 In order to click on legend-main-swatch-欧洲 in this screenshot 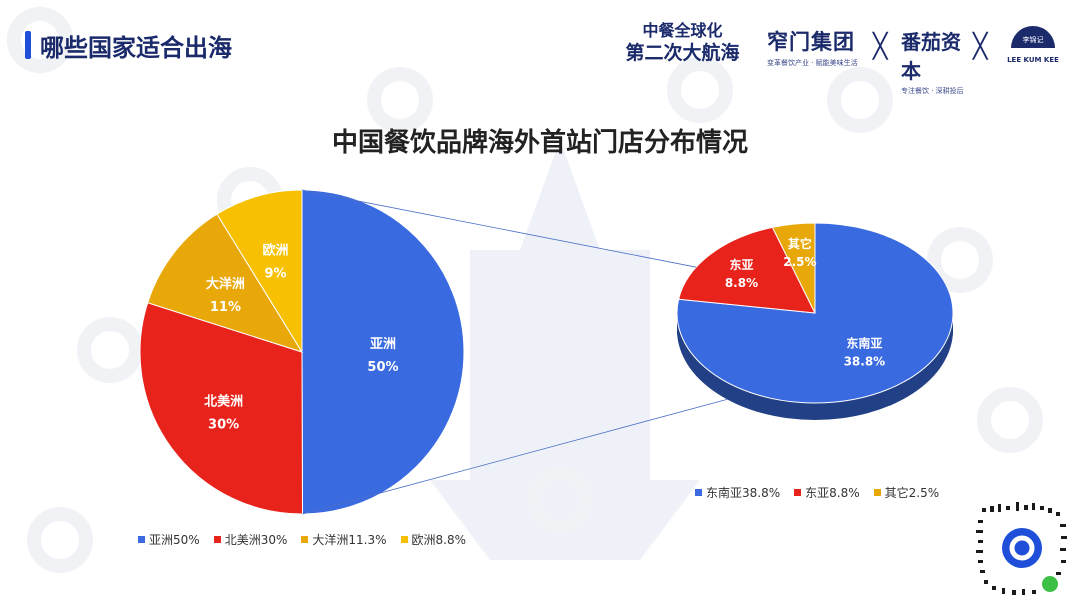, I will do `click(404, 539)`.